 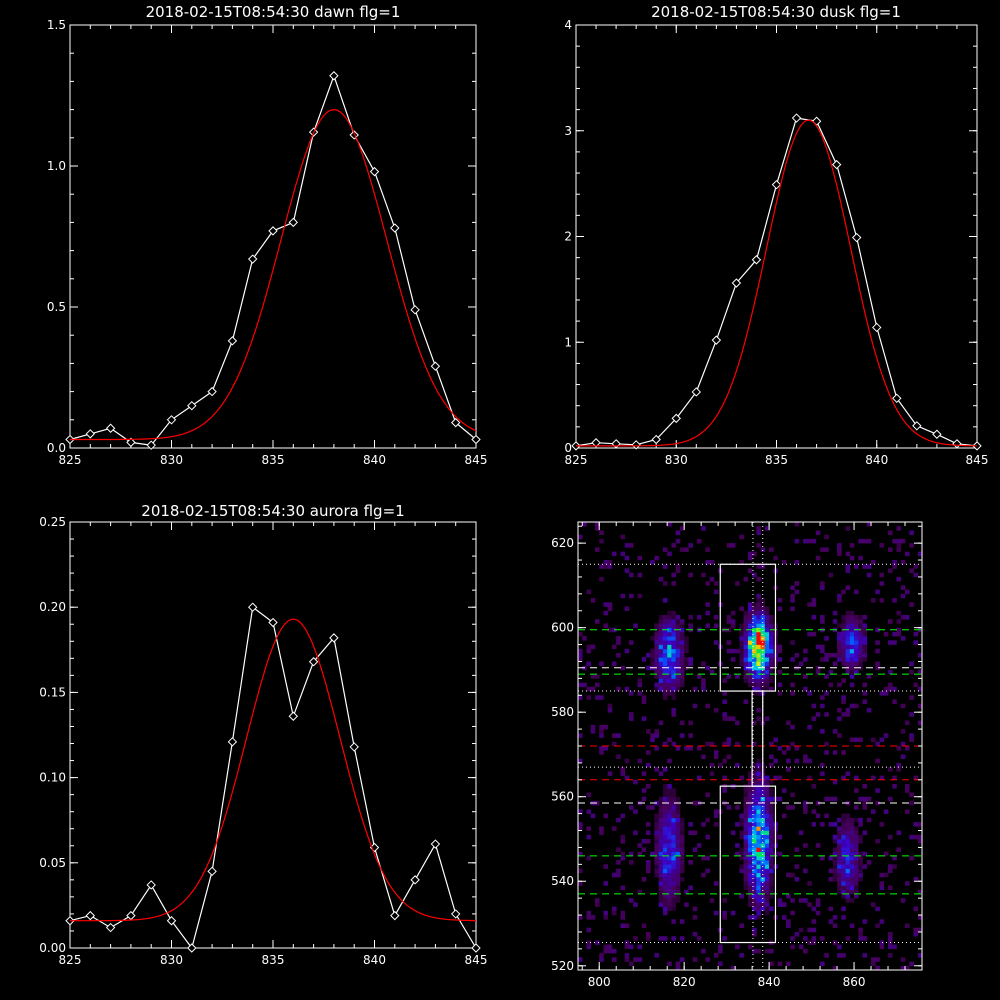 What do you see at coordinates (562, 797) in the screenshot?
I see `y-tick-label: 560` at bounding box center [562, 797].